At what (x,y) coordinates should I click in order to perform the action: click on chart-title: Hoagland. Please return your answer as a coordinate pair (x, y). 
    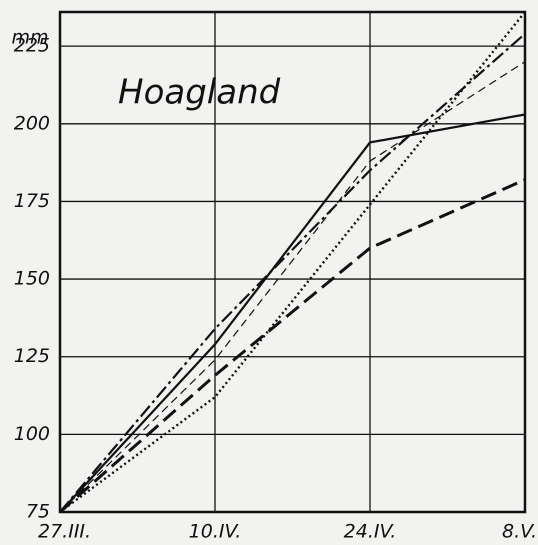
    Looking at the image, I should click on (199, 93).